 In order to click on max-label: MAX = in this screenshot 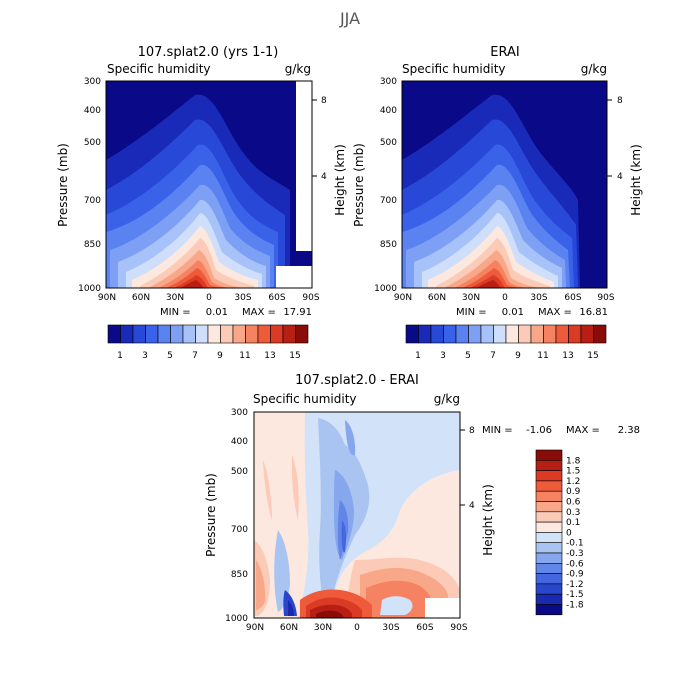, I will do `click(583, 430)`.